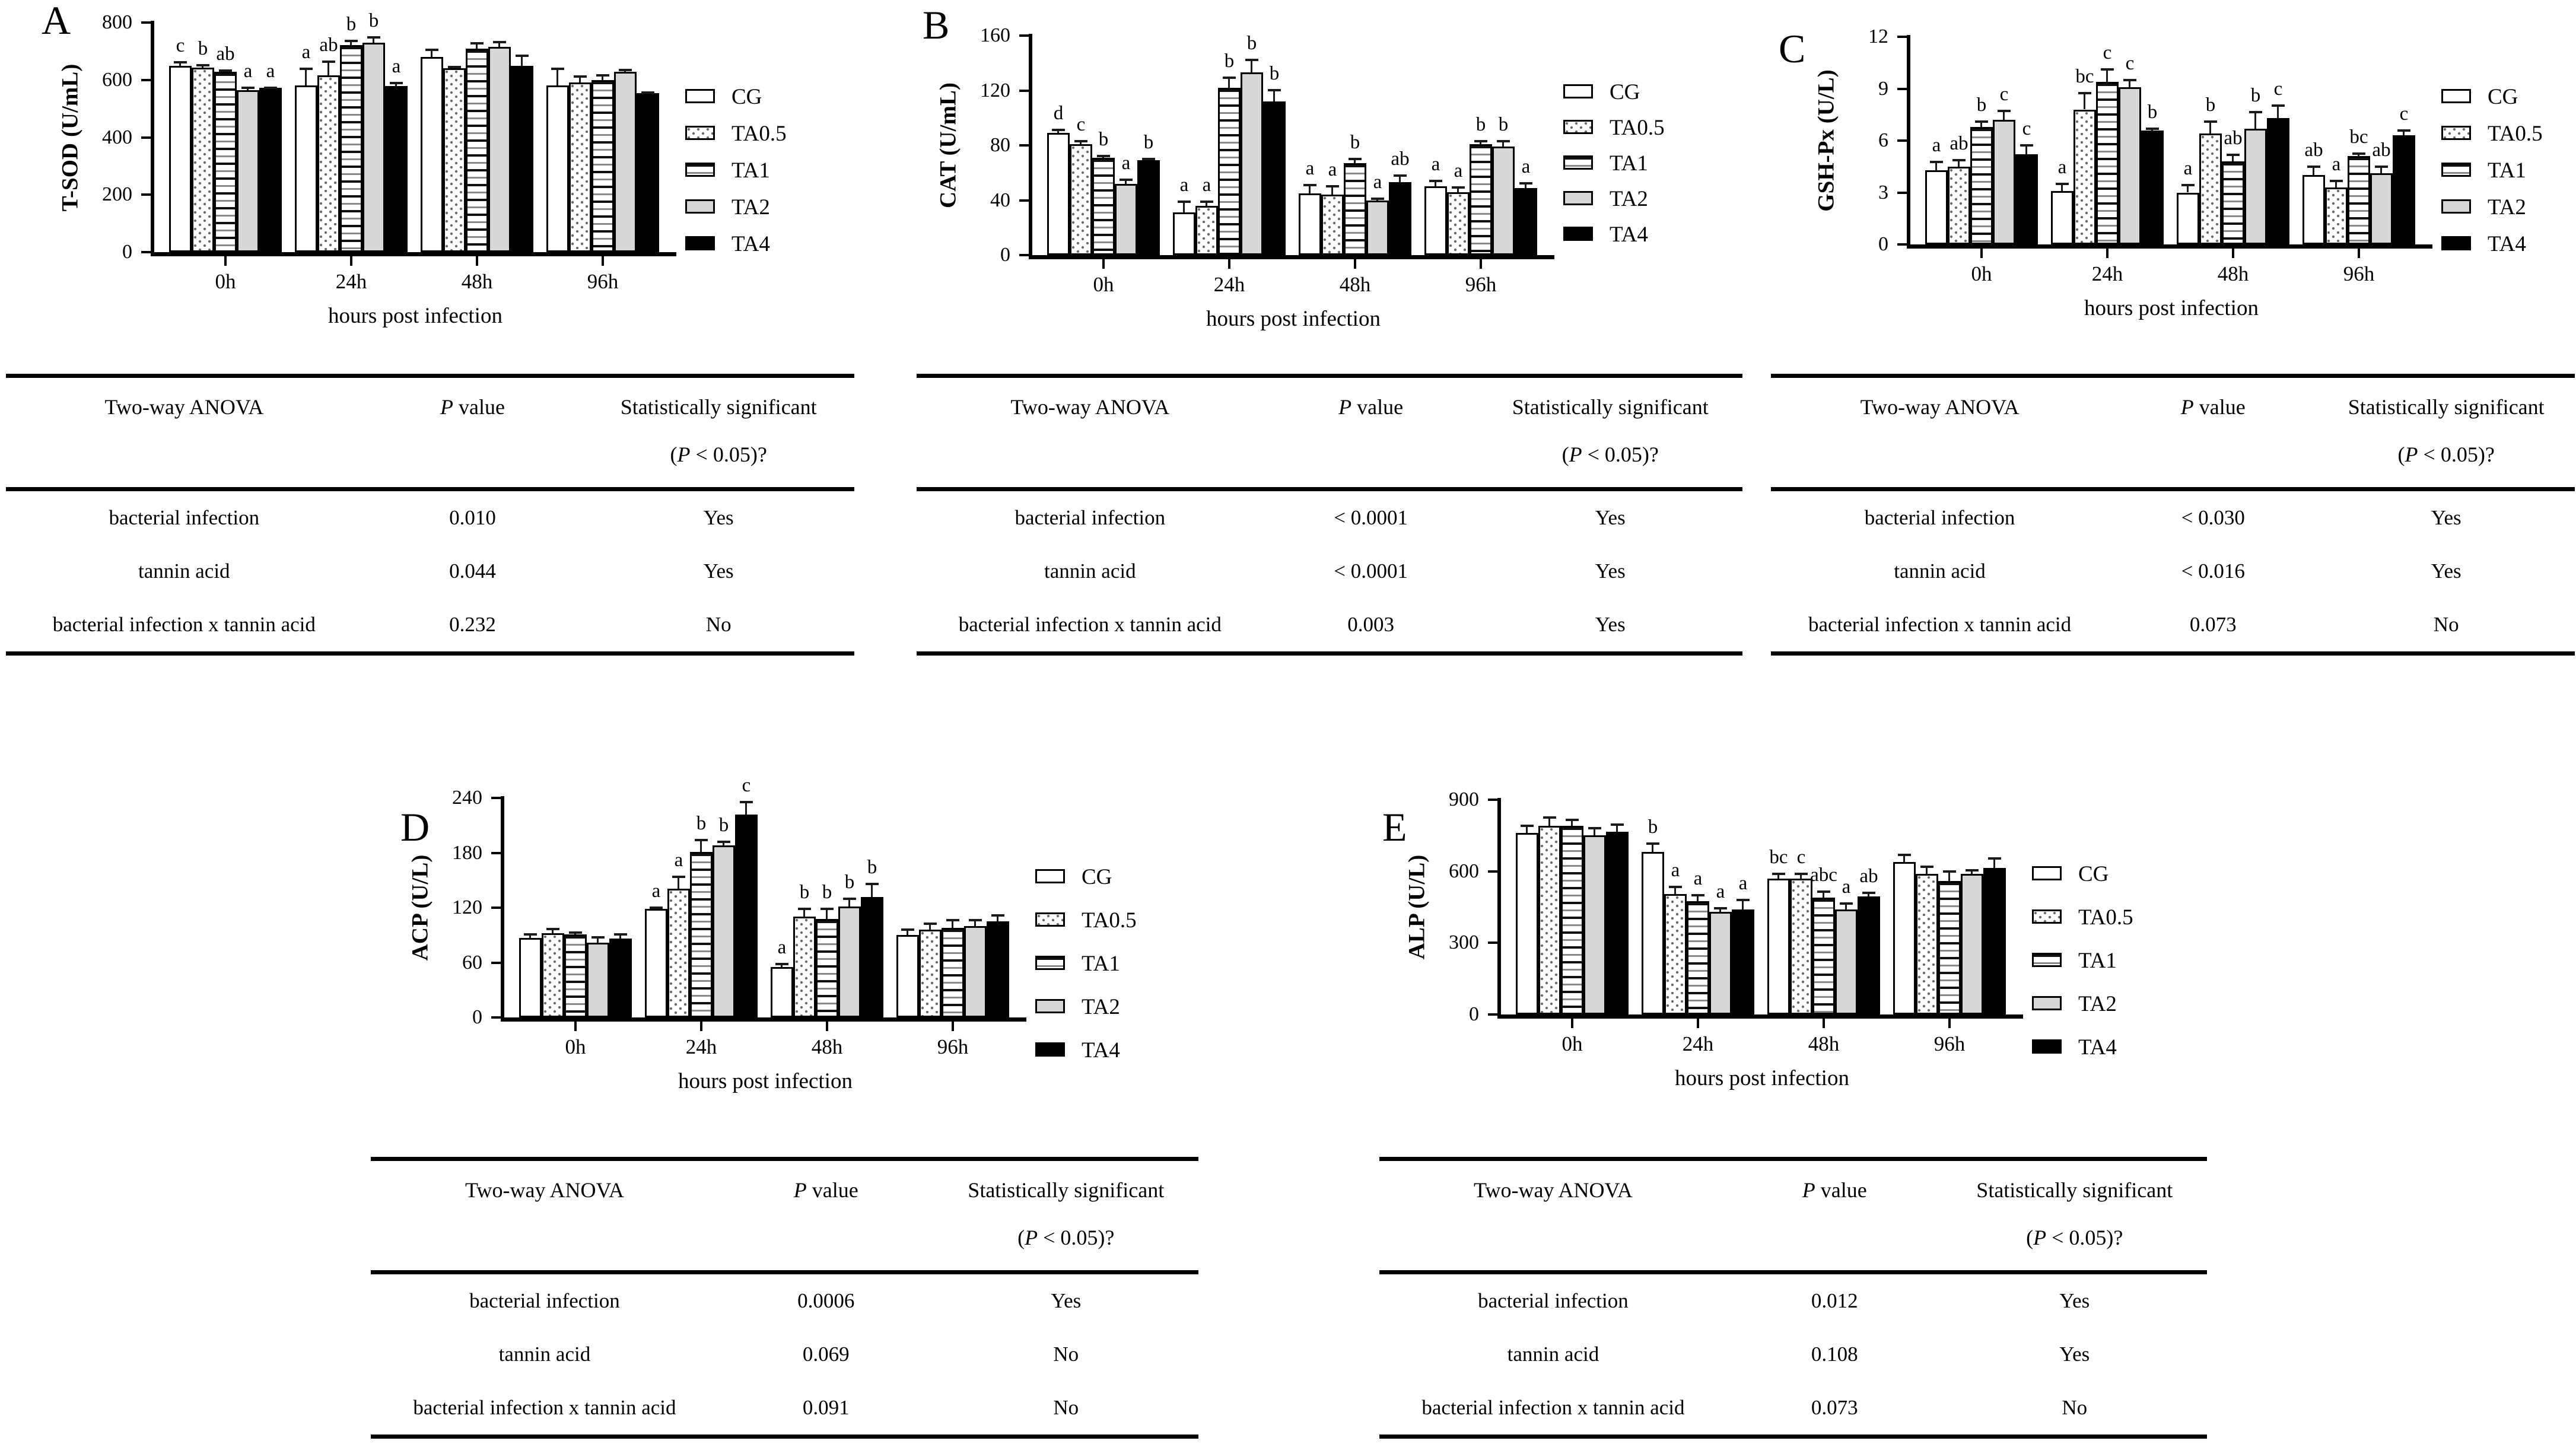 Image resolution: width=2576 pixels, height=1444 pixels. I want to click on cell-factor: bacterial infection, so click(1553, 1300).